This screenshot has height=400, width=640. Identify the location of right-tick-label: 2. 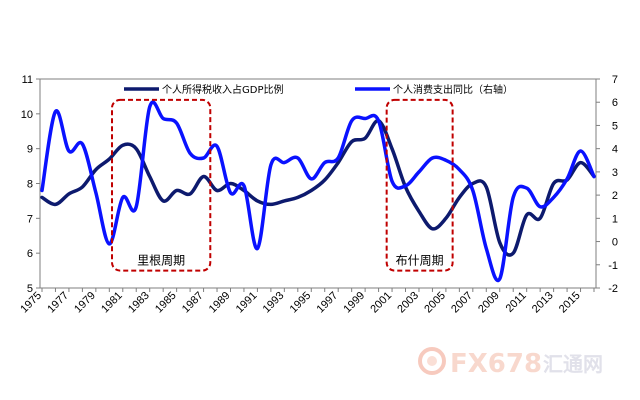
(615, 196).